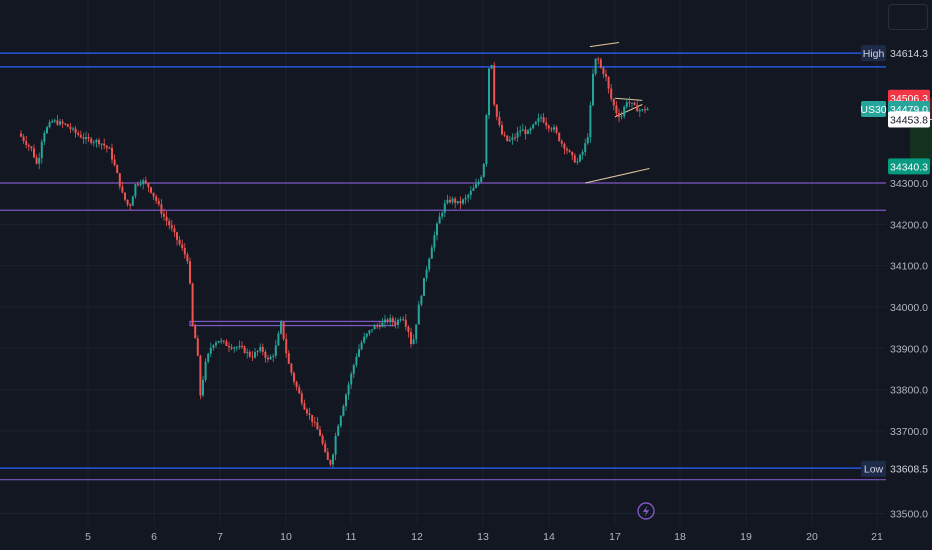 The width and height of the screenshot is (932, 550). What do you see at coordinates (617, 176) in the screenshot?
I see `channel-bottom-line` at bounding box center [617, 176].